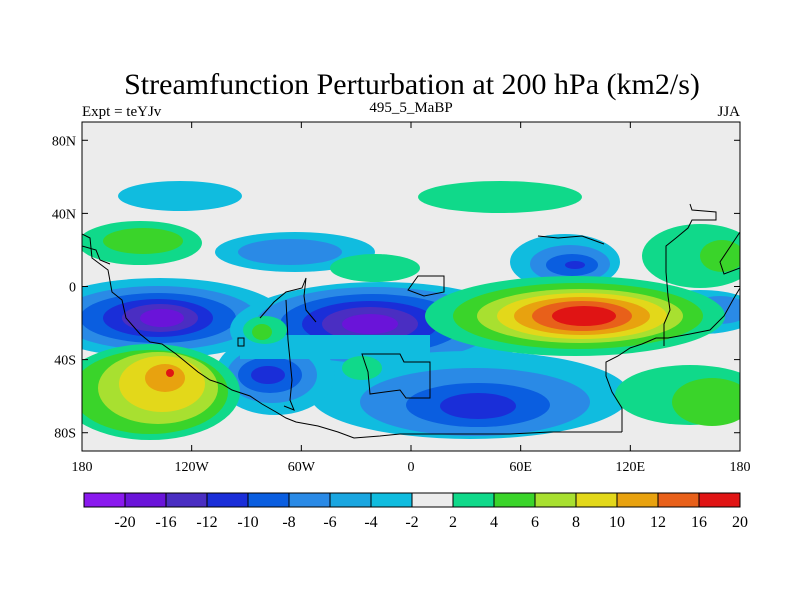 The image size is (800, 600). I want to click on colorbar-label: -12, so click(206, 522).